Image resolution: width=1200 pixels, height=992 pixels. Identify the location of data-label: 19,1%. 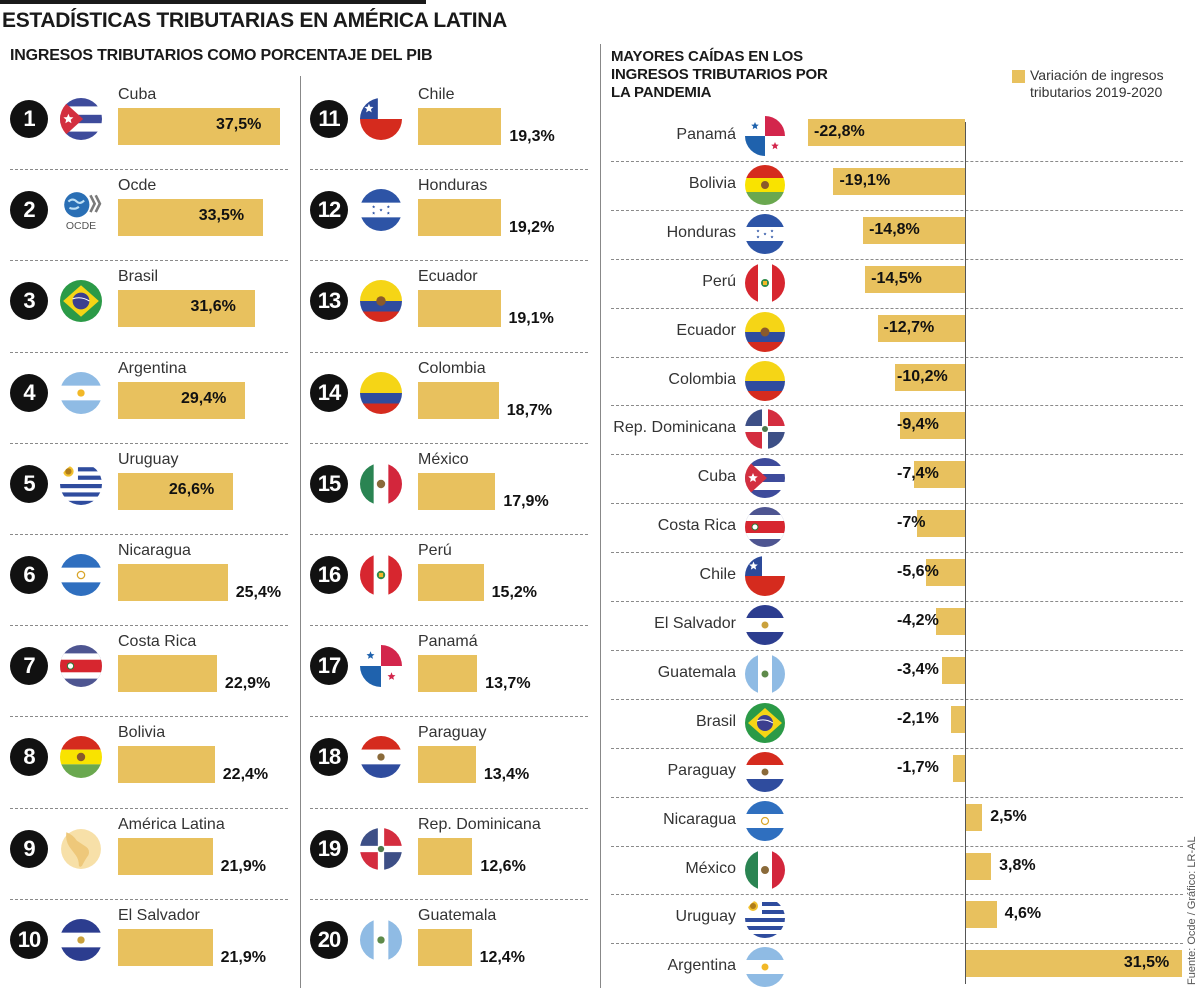
(531, 319).